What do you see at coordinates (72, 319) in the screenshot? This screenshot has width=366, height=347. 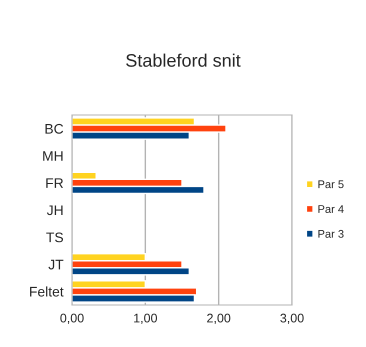 I see `x-tick-label: 0,00` at bounding box center [72, 319].